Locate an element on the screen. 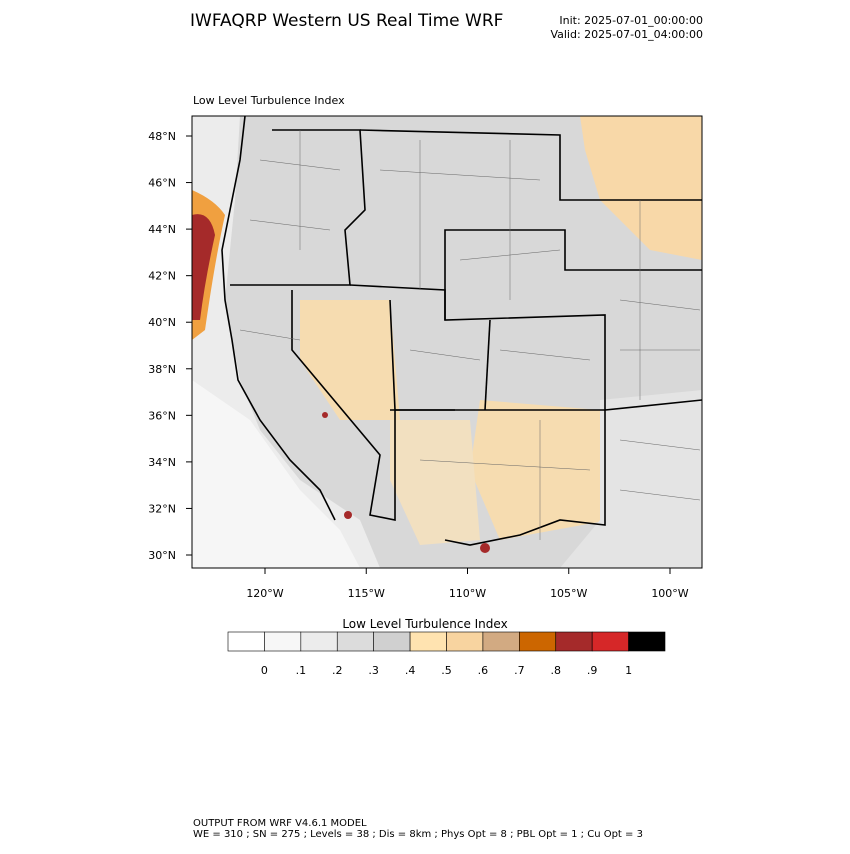 The width and height of the screenshot is (850, 854). colorbar-label: .9 is located at coordinates (592, 670).